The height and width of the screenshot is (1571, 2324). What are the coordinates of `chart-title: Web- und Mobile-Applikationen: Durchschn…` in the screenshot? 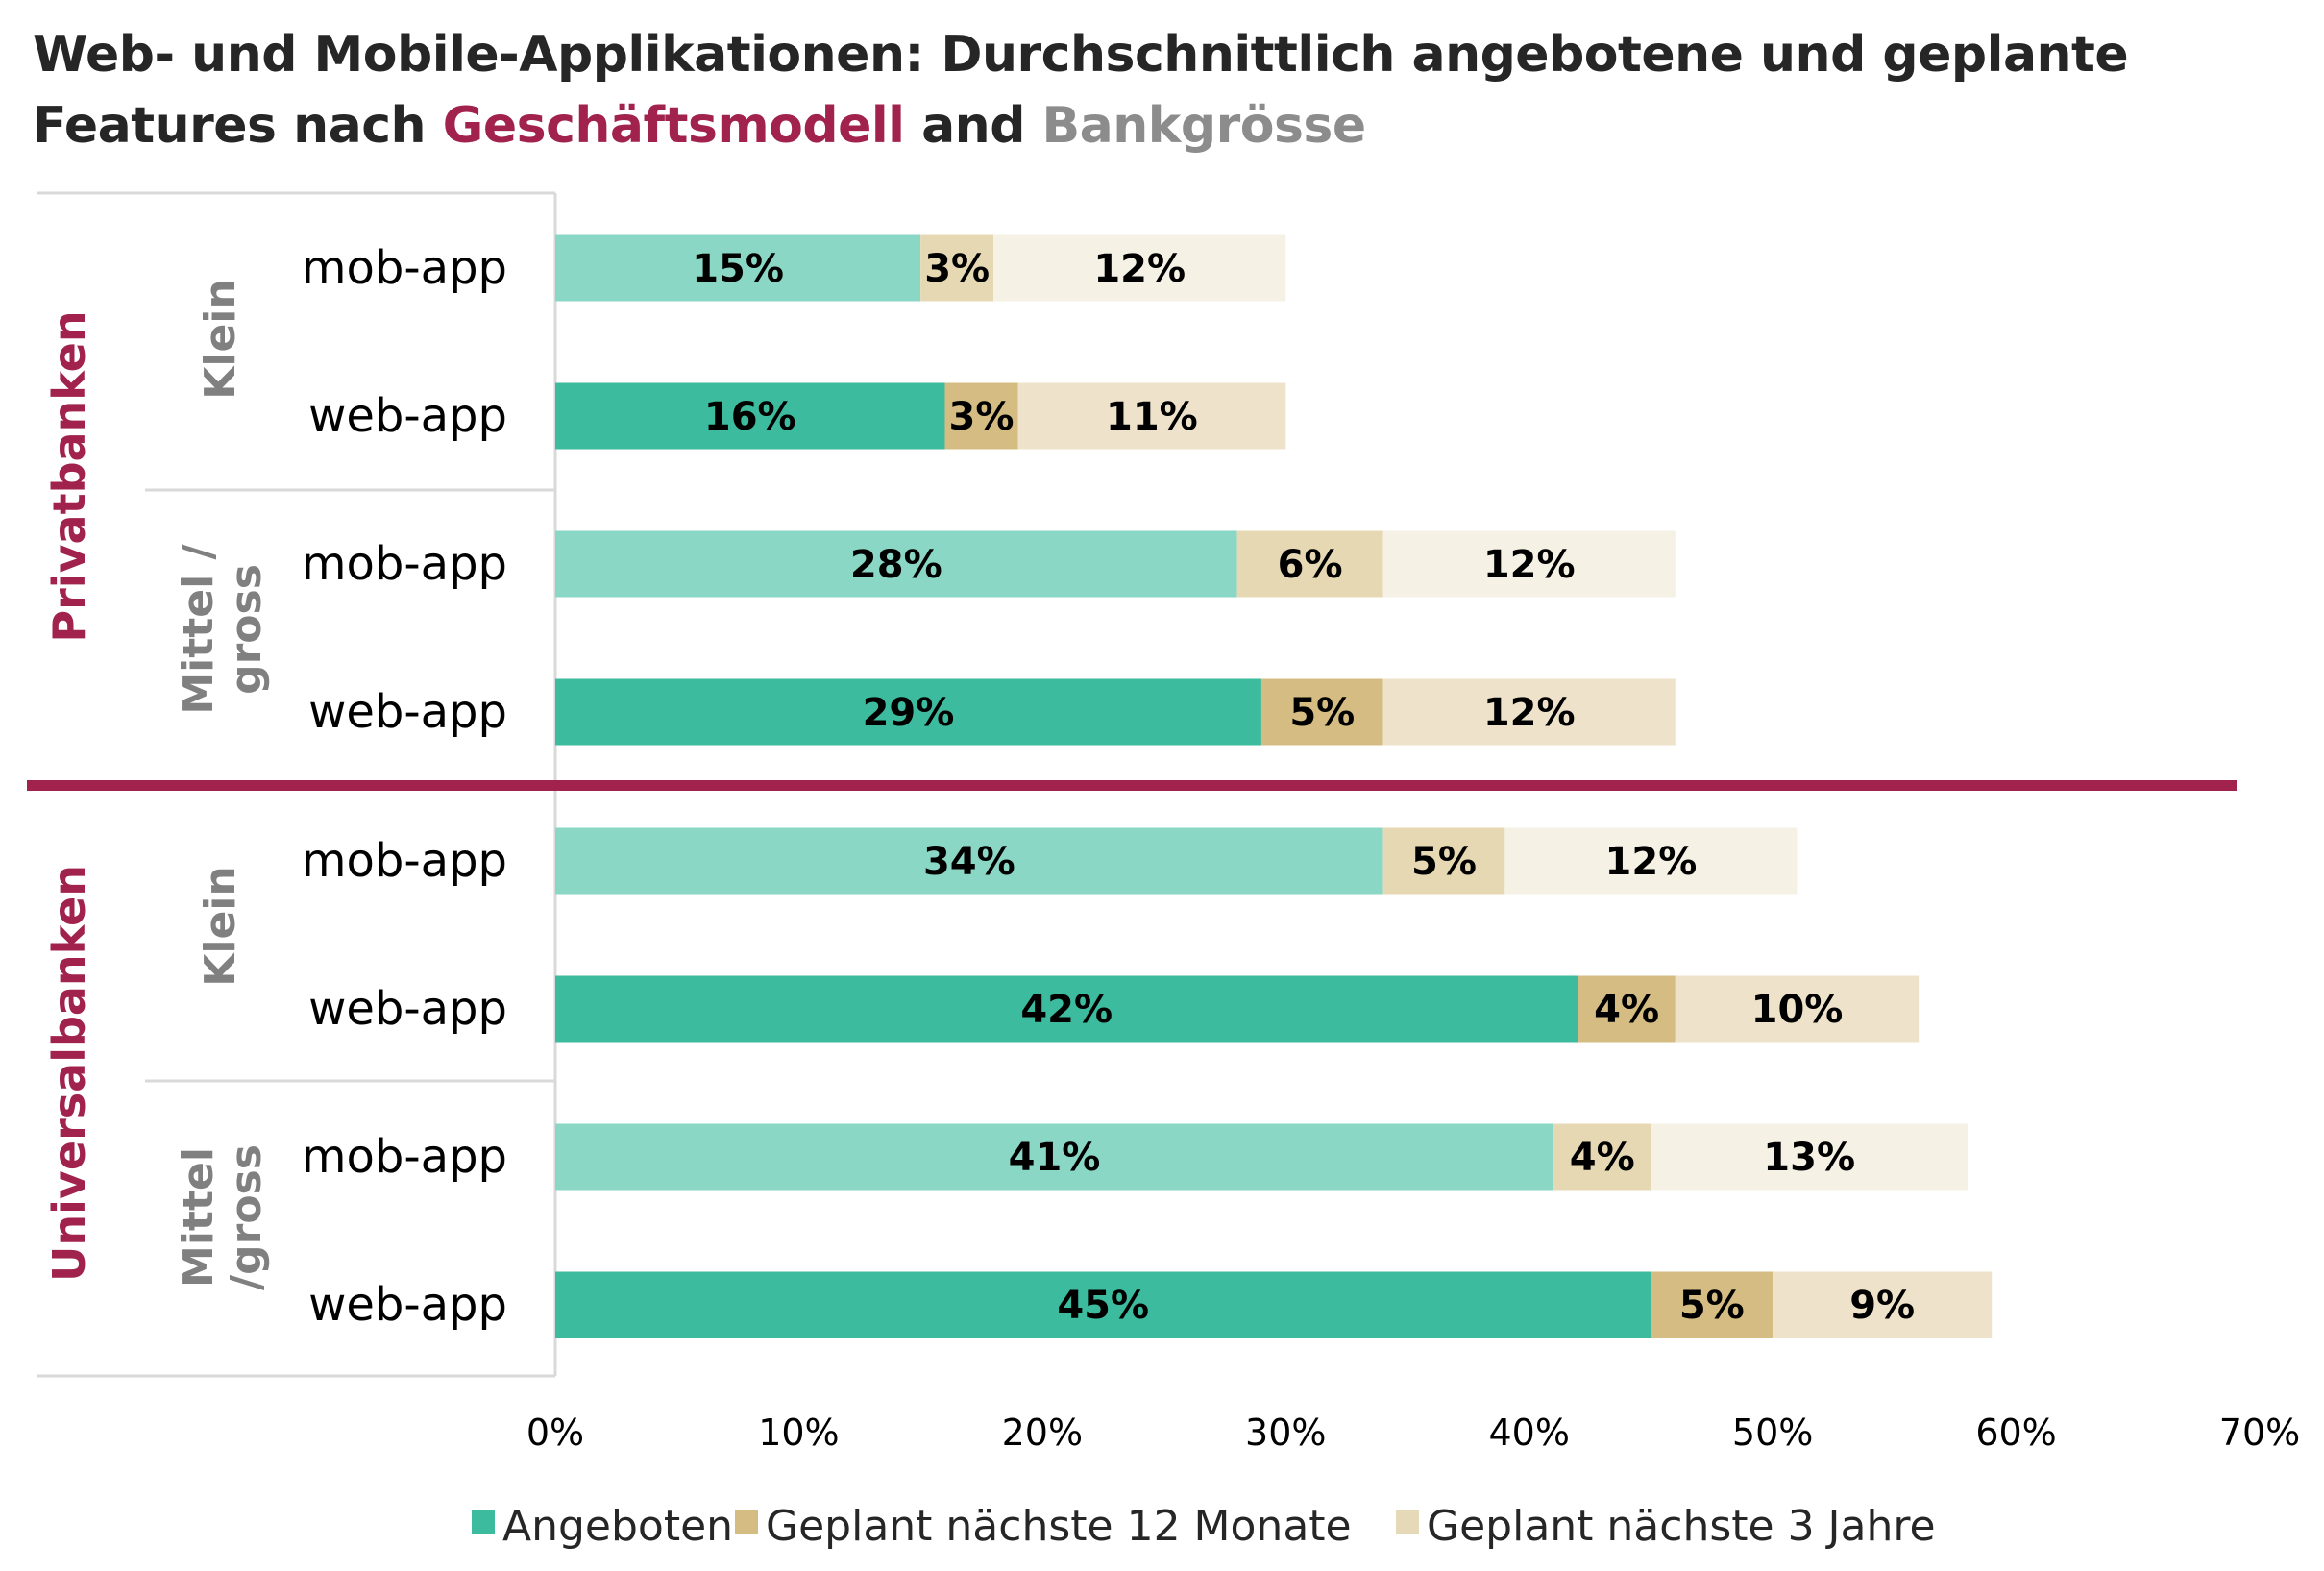 It's located at (1081, 90).